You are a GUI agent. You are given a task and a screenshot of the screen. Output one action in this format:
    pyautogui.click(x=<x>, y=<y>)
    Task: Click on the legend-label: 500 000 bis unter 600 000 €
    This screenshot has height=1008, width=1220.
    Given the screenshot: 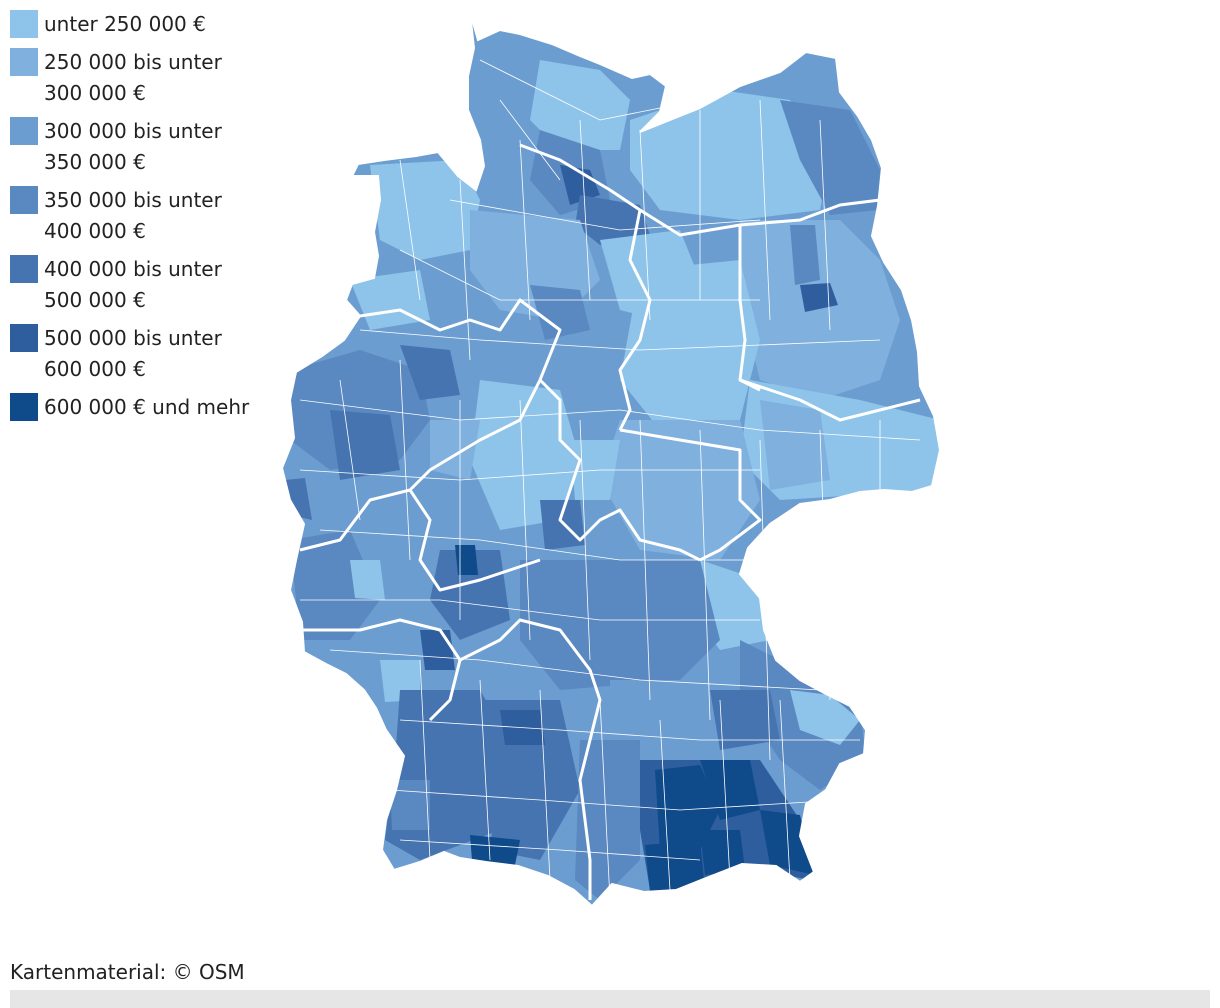 What is the action you would take?
    pyautogui.click(x=133, y=353)
    